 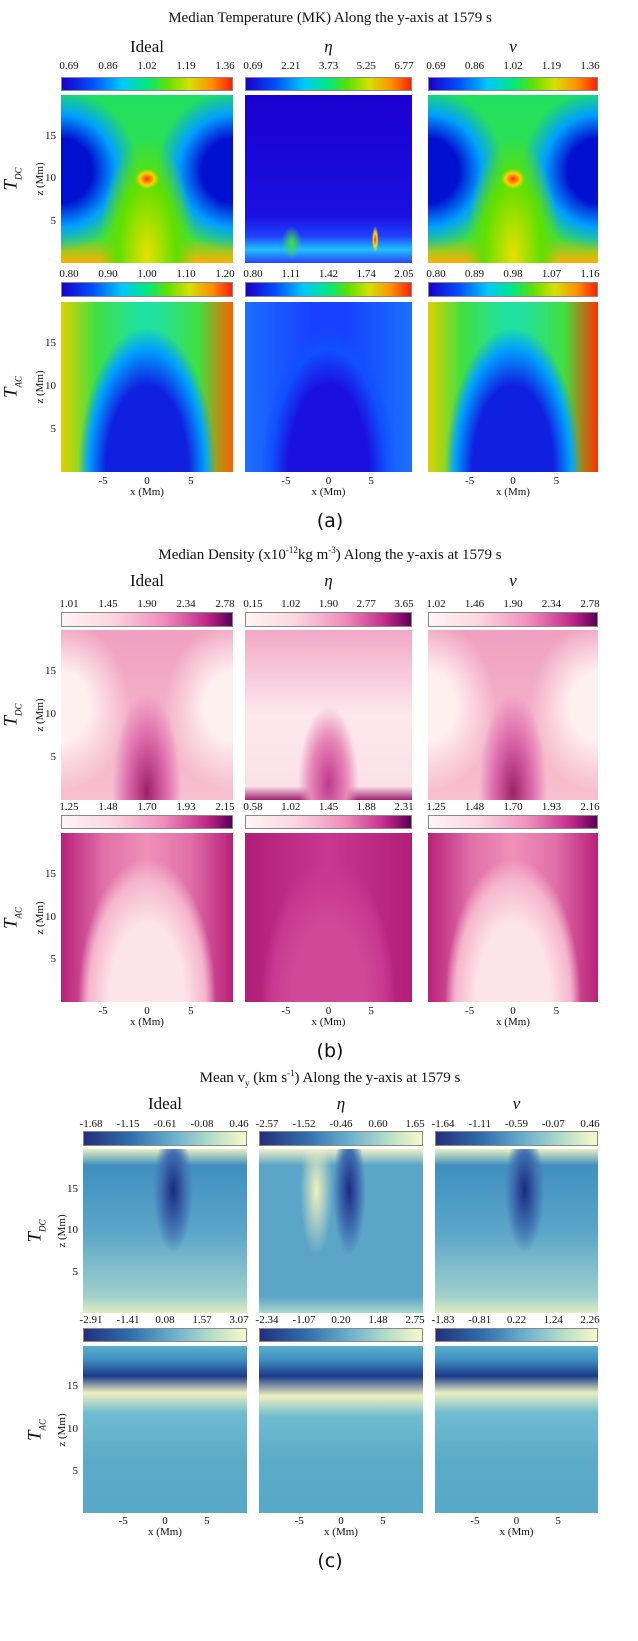 I want to click on colorbar-tick-label: 1.10, so click(x=186, y=274).